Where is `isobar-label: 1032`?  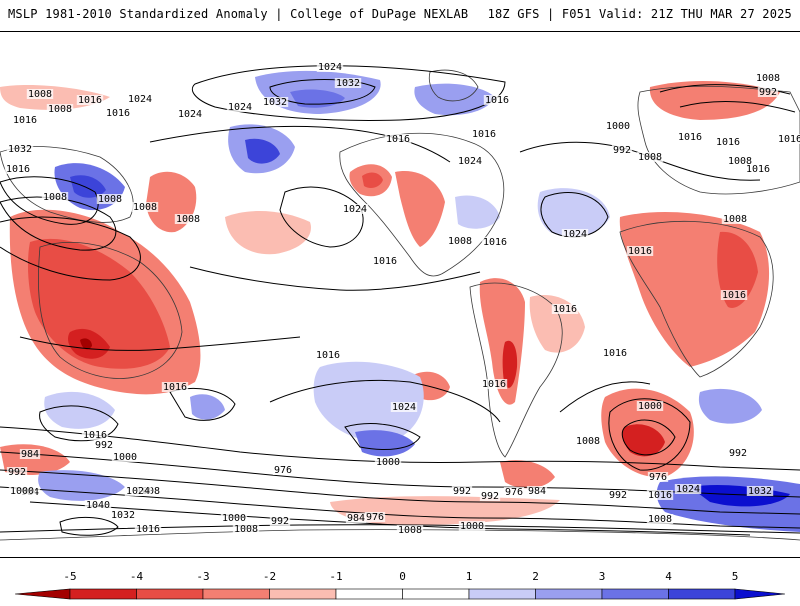
isobar-label: 1032 is located at coordinates (275, 102).